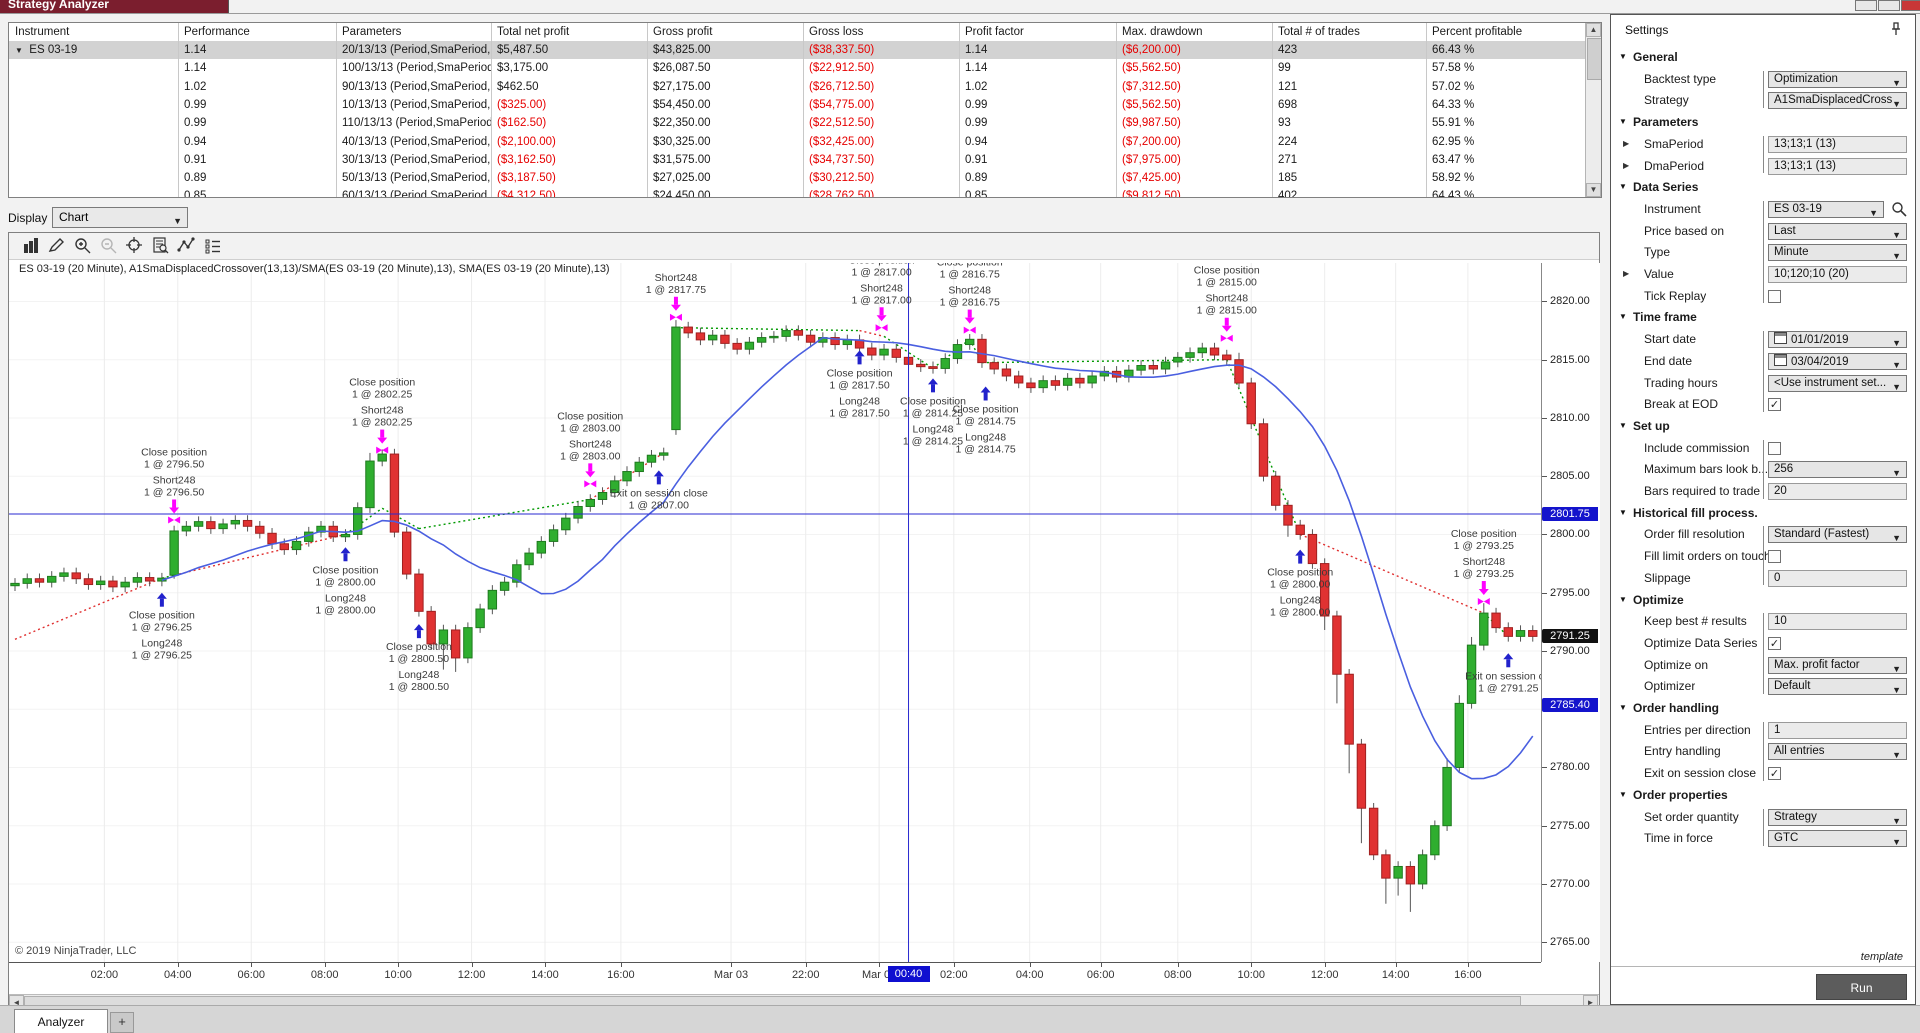 The width and height of the screenshot is (1920, 1033). I want to click on strategy-select: A1SmaDisplacedCross ▼, so click(1837, 101).